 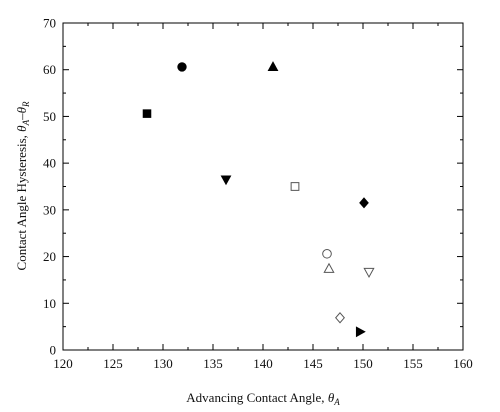 What do you see at coordinates (226, 180) in the screenshot?
I see `data-point-triangle-down-filled` at bounding box center [226, 180].